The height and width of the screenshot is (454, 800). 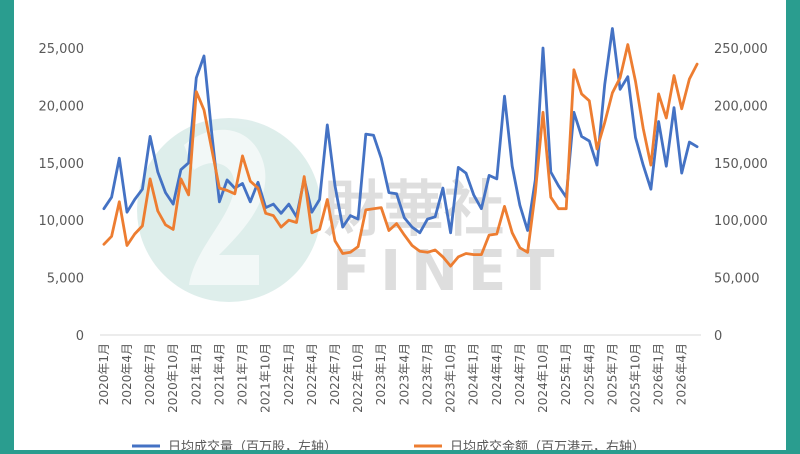 I want to click on x-tick-label: 2022年4月, so click(x=312, y=374).